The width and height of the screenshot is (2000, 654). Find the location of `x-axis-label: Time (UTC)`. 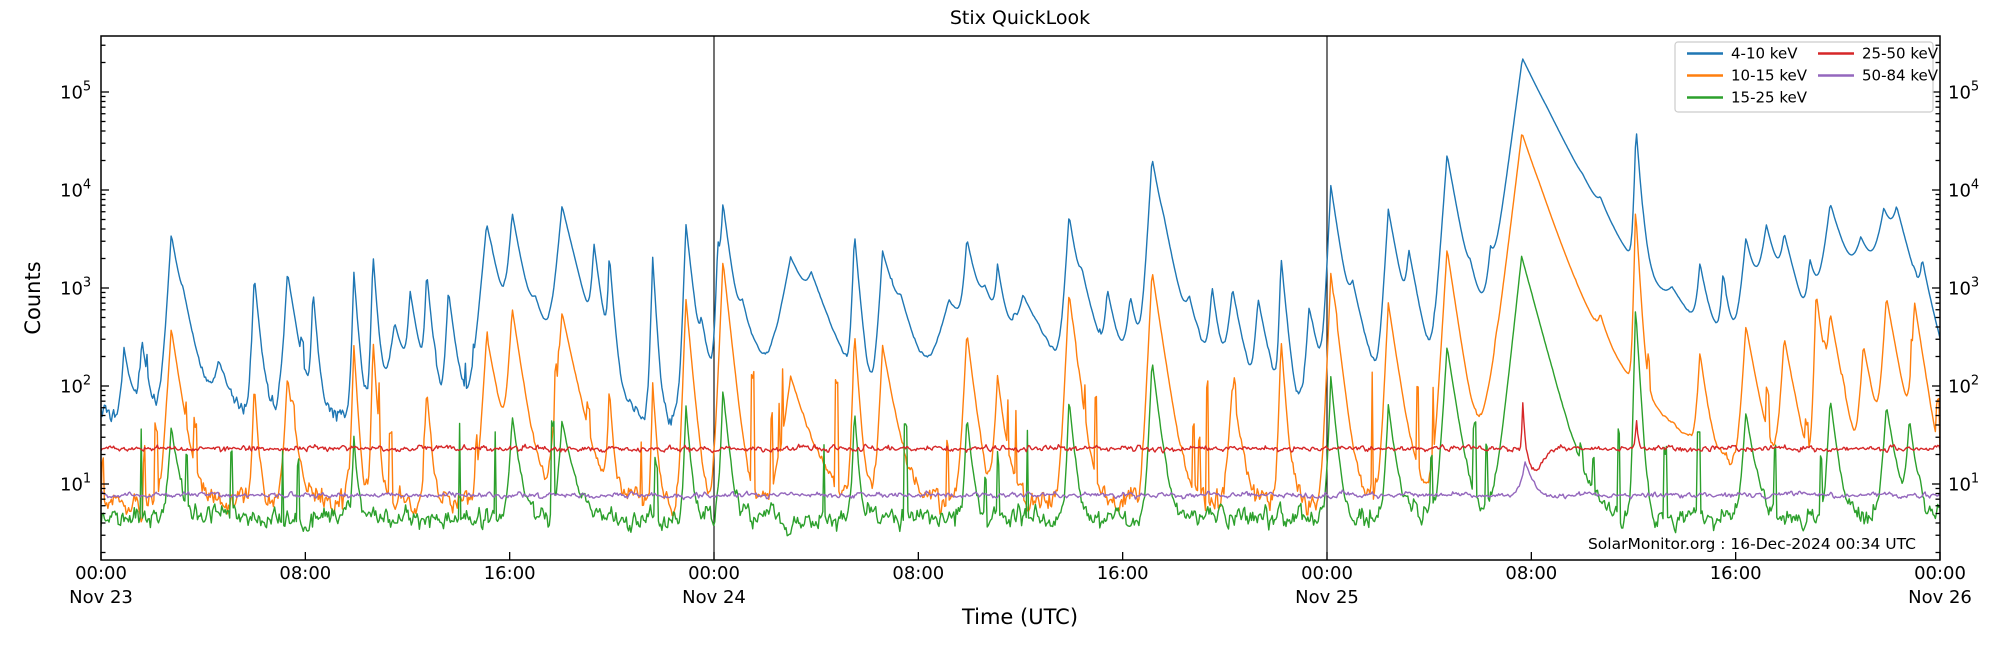

x-axis-label: Time (UTC) is located at coordinates (1019, 617).